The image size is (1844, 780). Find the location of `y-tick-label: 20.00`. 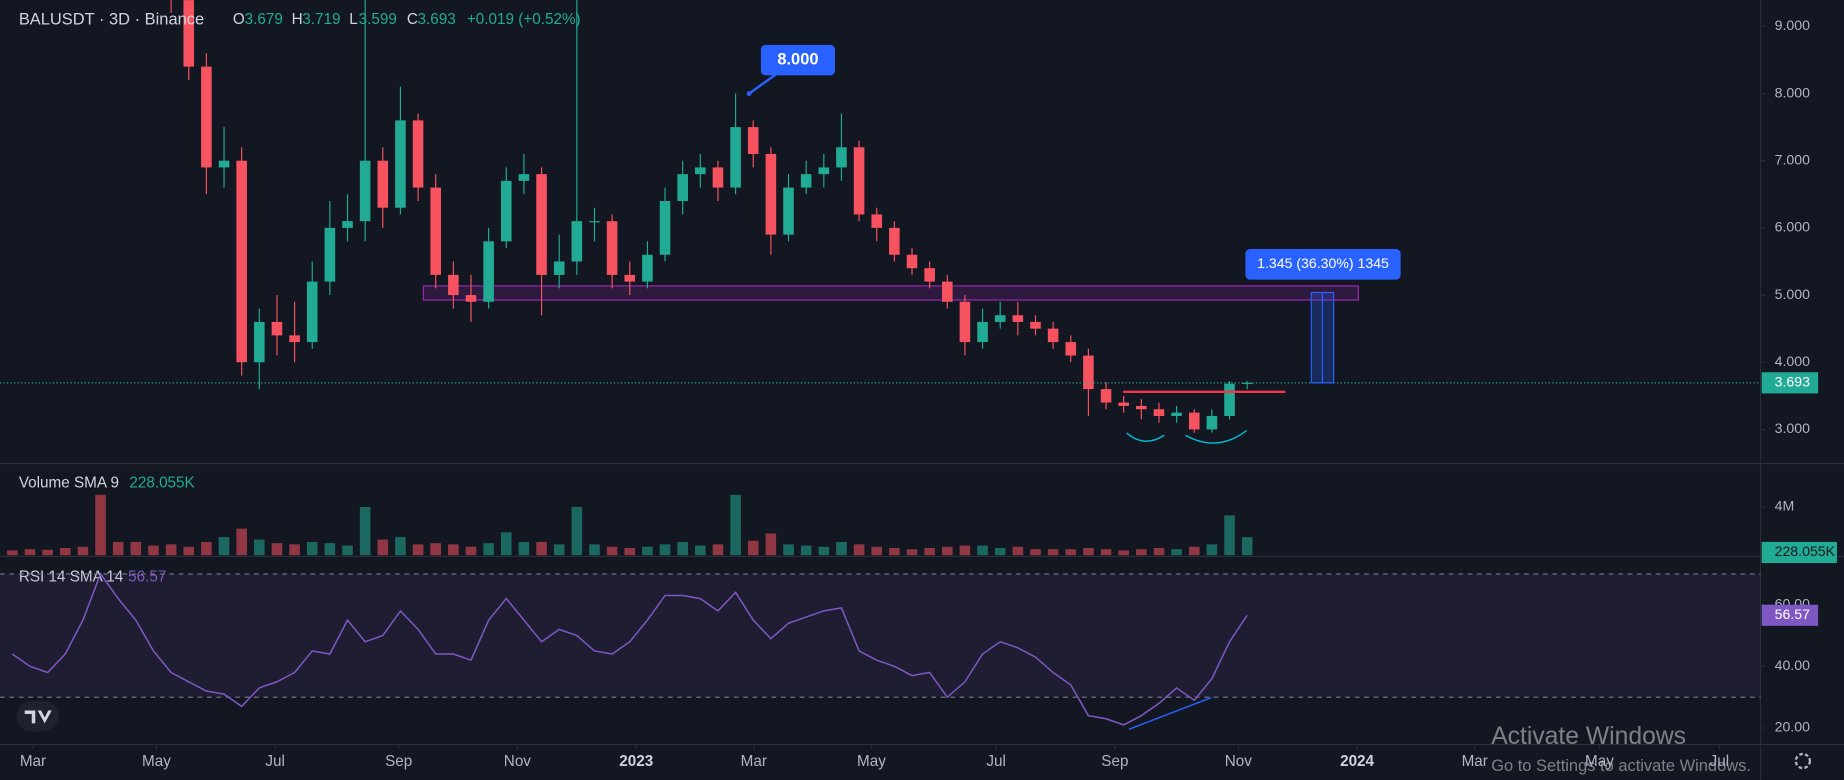

y-tick-label: 20.00 is located at coordinates (1792, 727).